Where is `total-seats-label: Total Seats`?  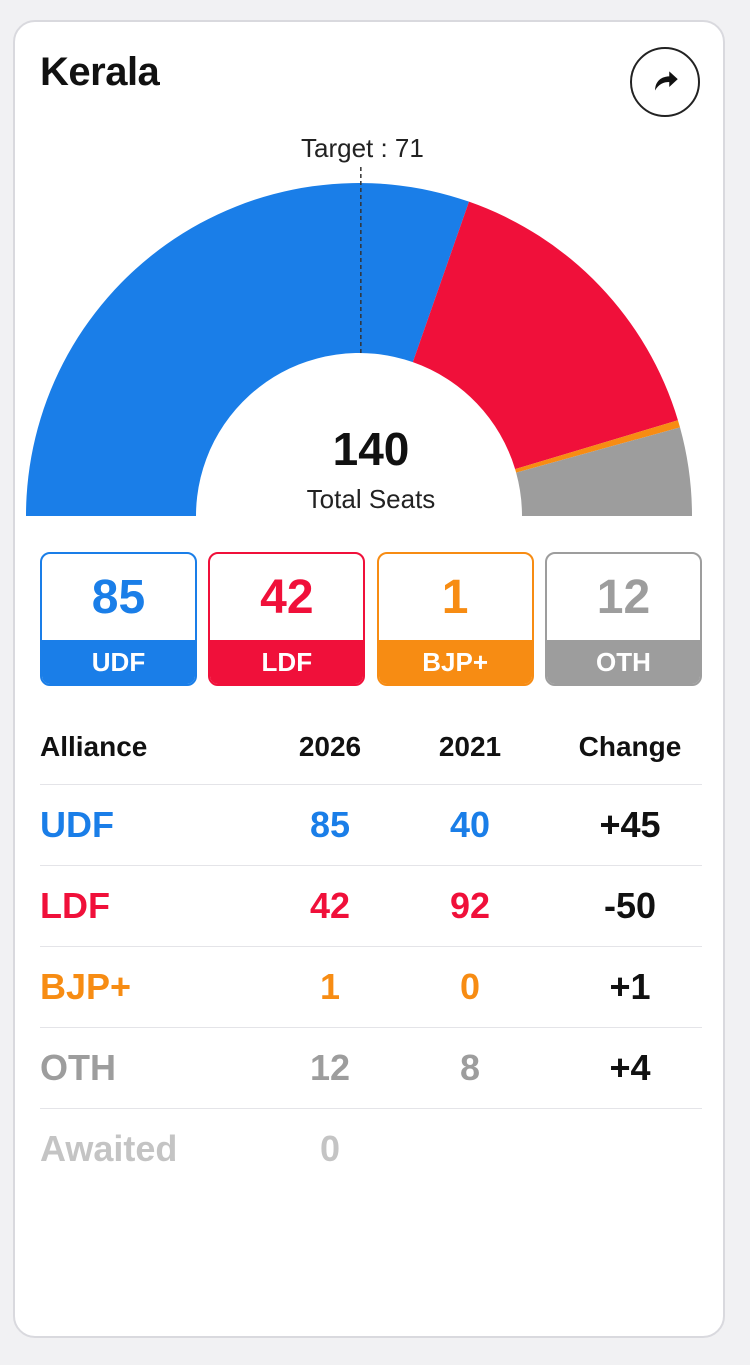 total-seats-label: Total Seats is located at coordinates (371, 499).